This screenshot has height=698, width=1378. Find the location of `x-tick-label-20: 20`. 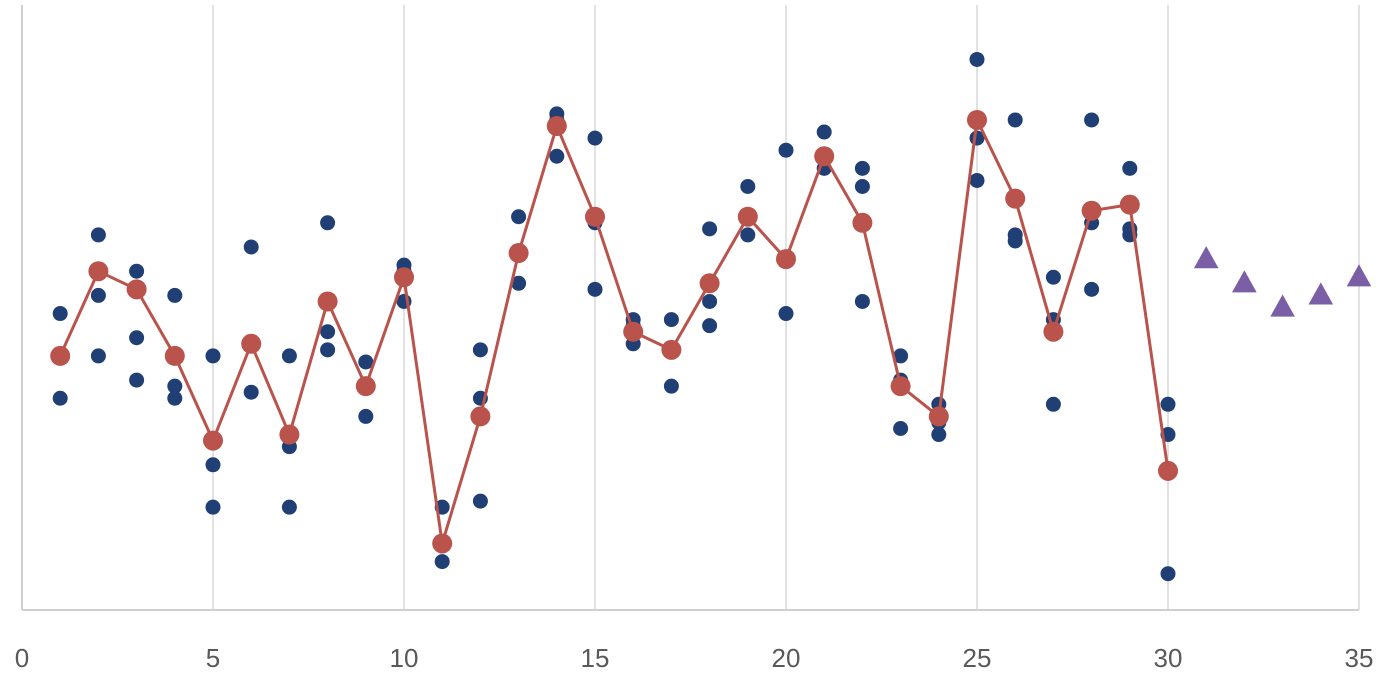

x-tick-label-20: 20 is located at coordinates (786, 658).